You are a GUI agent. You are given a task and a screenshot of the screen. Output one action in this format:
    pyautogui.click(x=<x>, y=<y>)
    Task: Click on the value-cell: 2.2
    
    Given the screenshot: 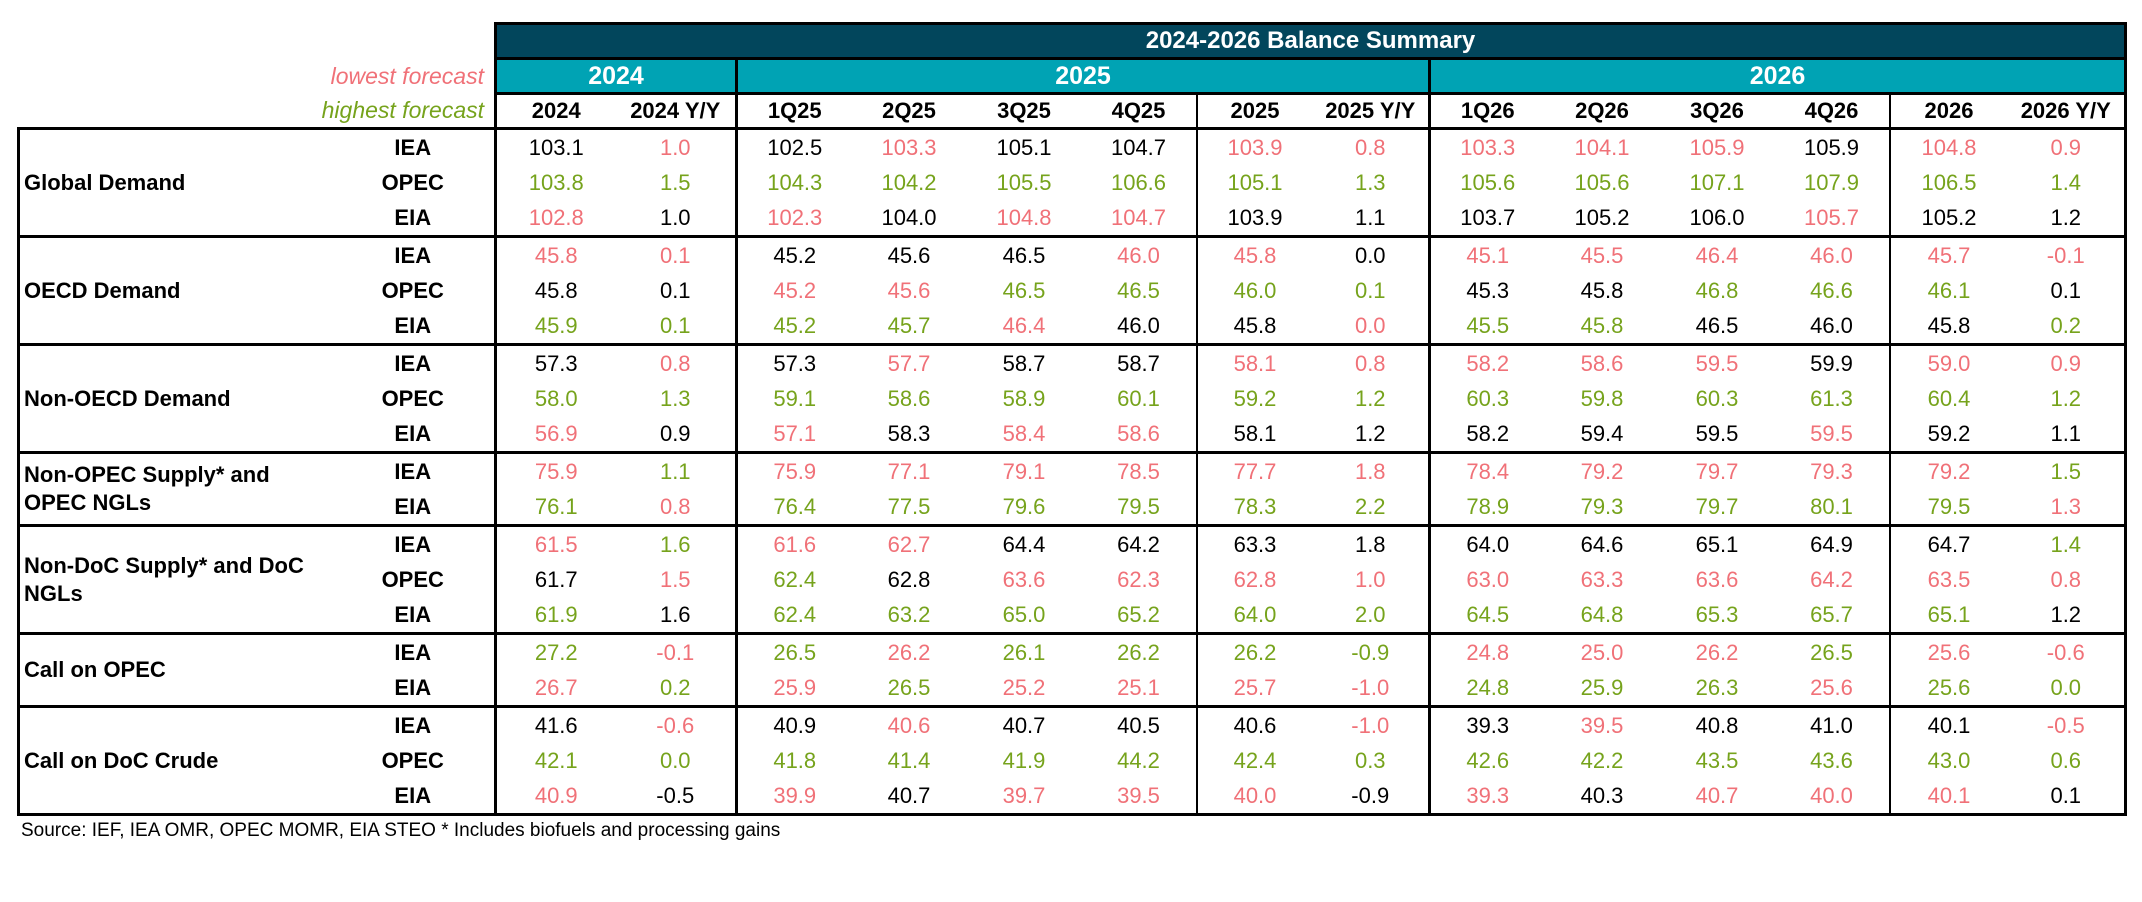 What is the action you would take?
    pyautogui.click(x=1371, y=508)
    